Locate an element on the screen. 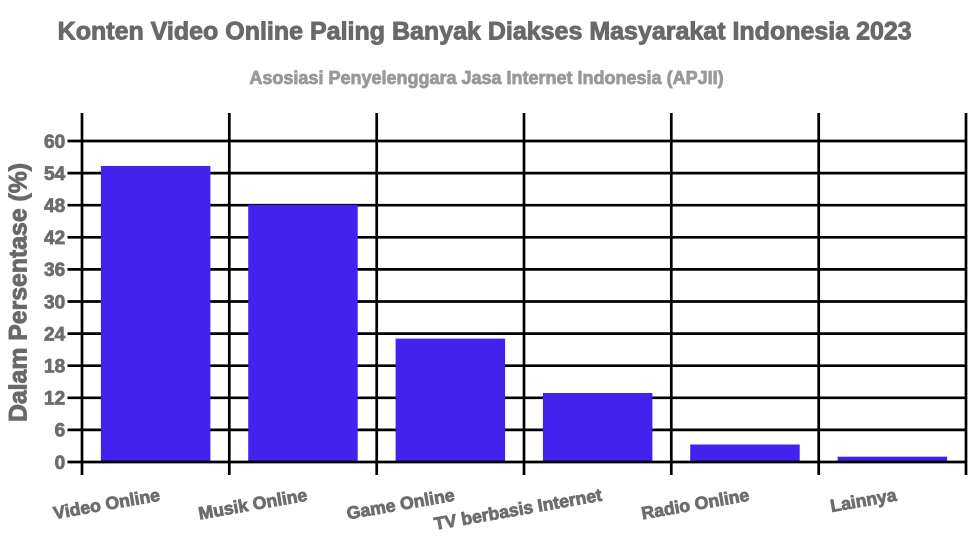 This screenshot has height=543, width=968. svg-text: 24 is located at coordinates (55, 334).